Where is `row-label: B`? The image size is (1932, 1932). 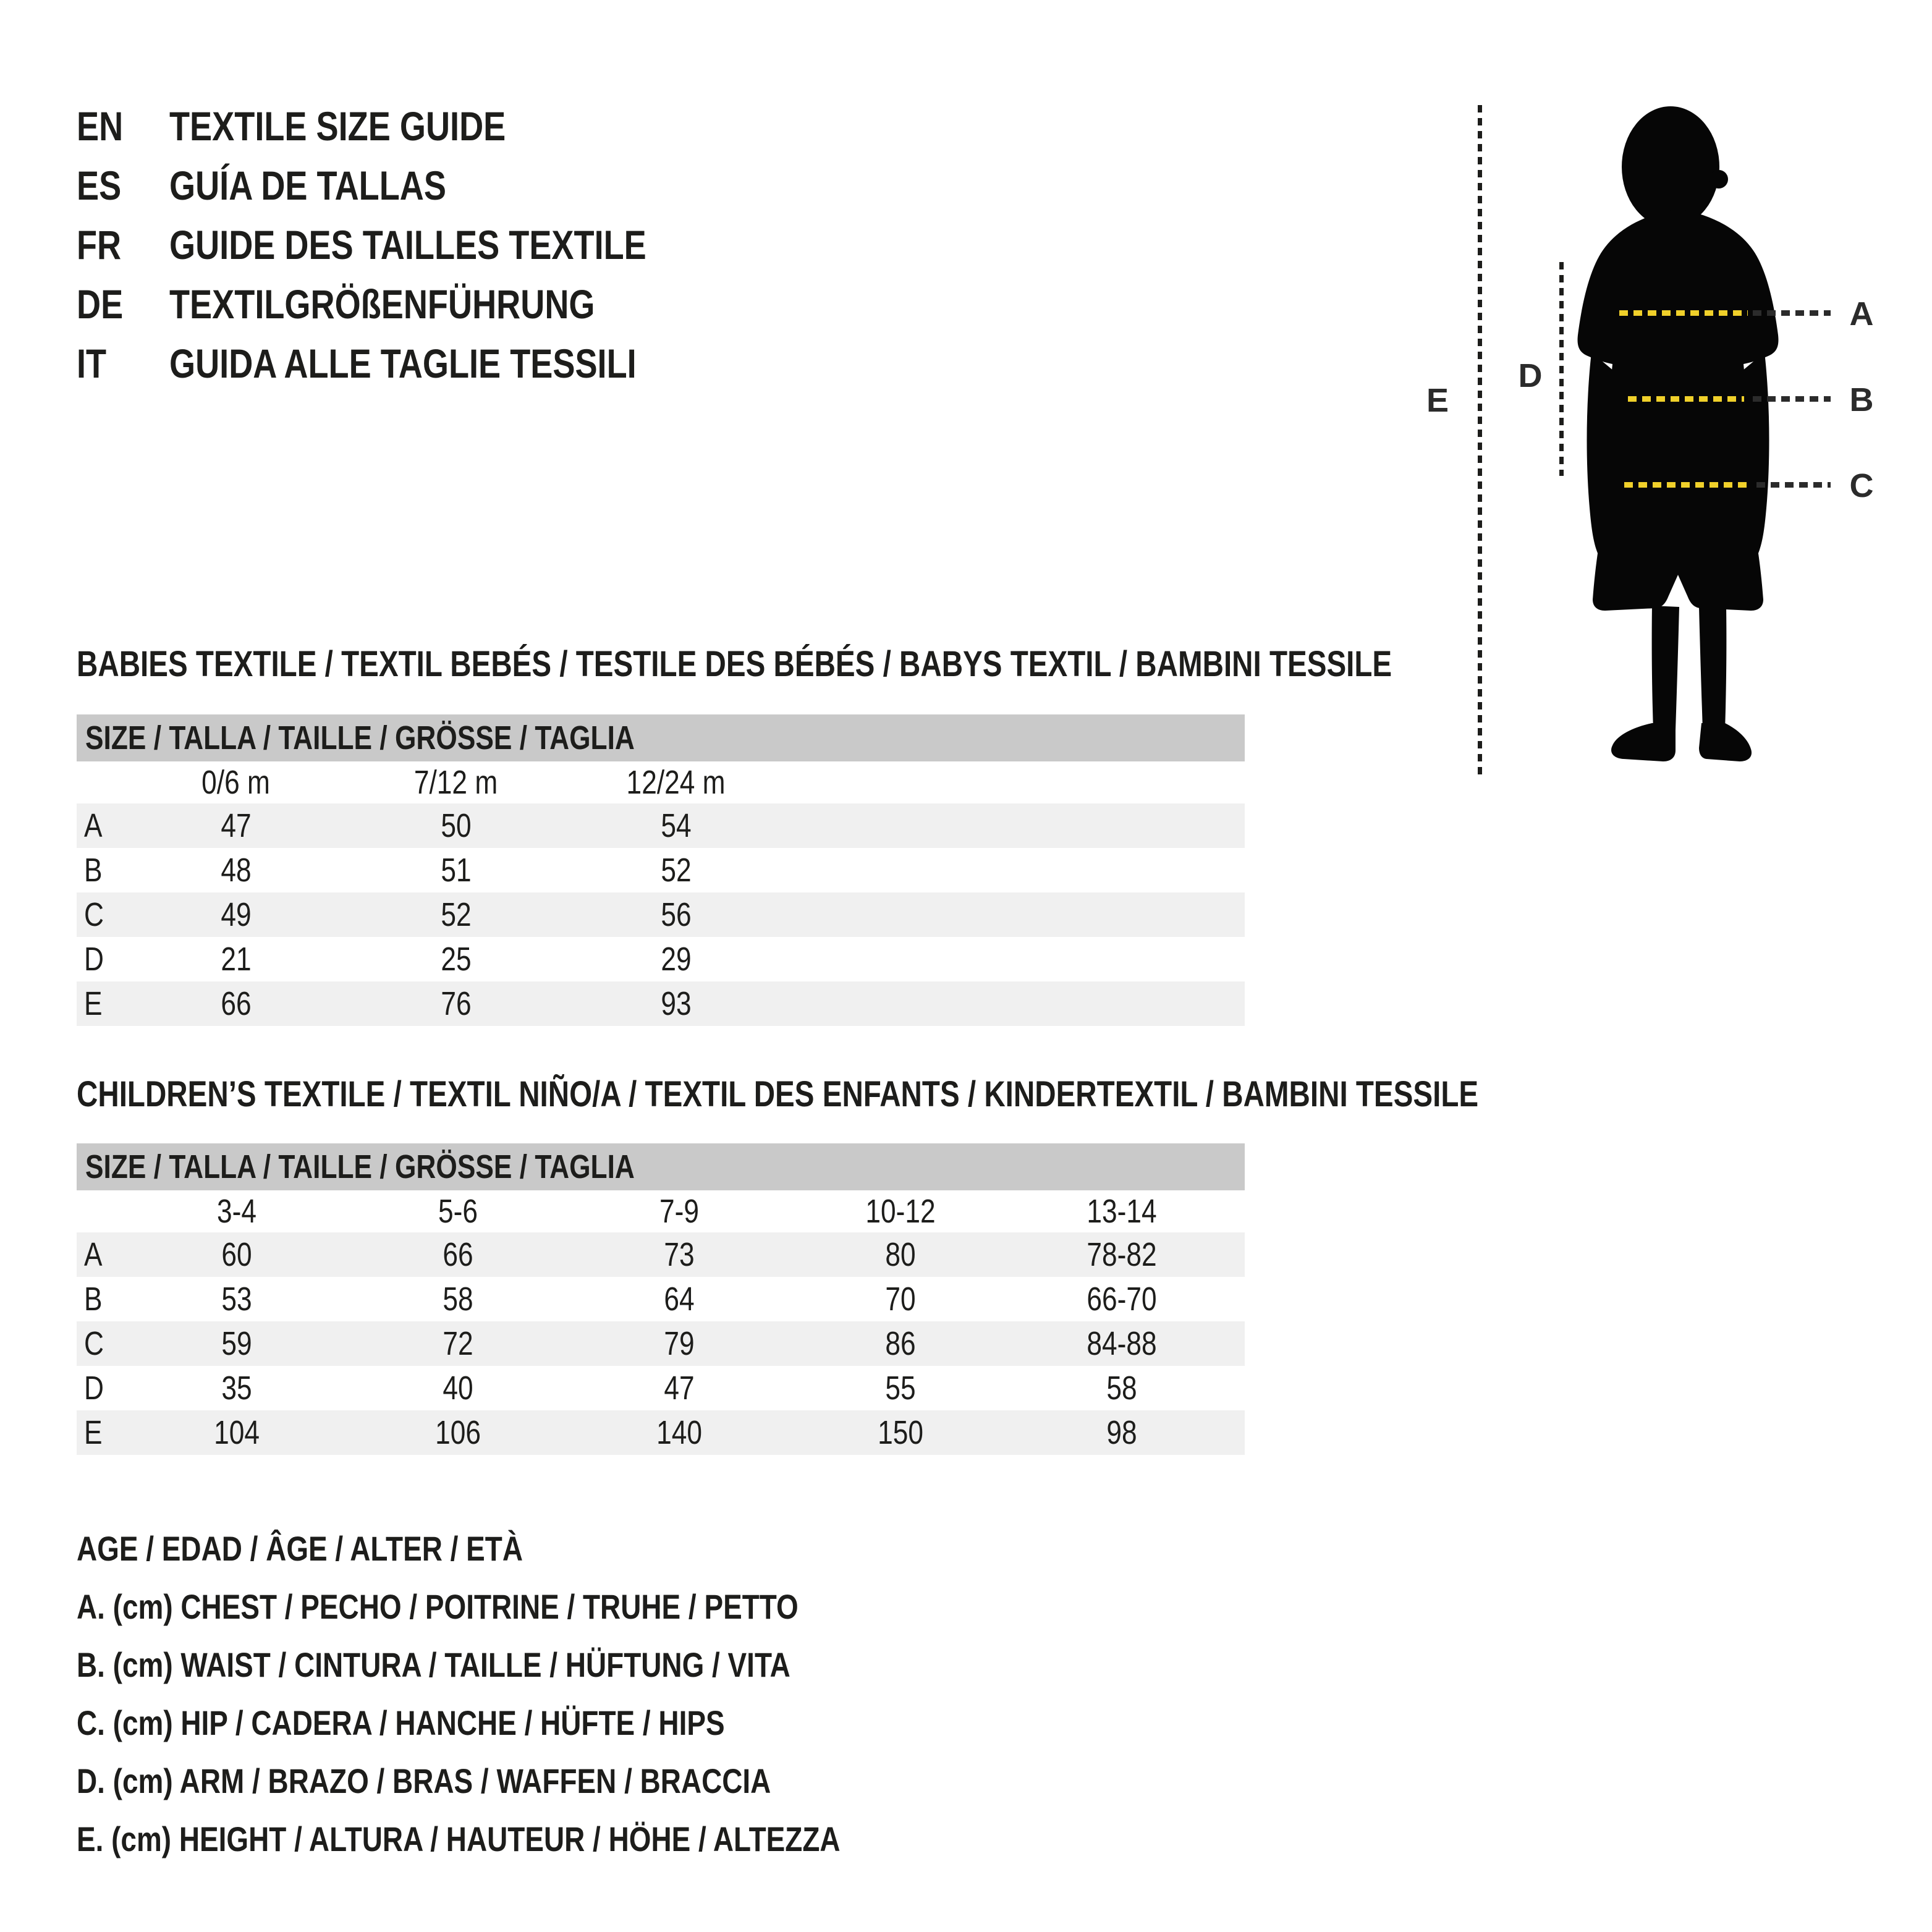
row-label: B is located at coordinates (101, 870).